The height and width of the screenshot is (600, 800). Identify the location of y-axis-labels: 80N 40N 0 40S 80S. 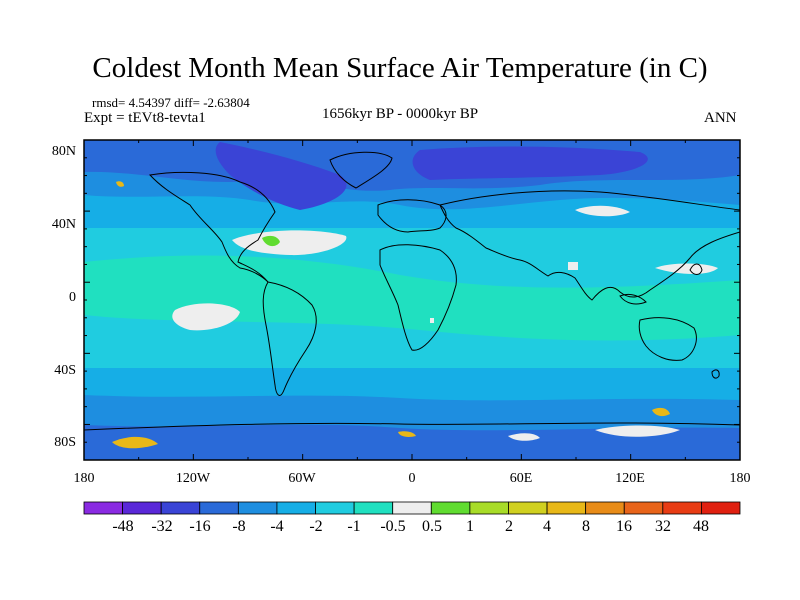
(64, 297).